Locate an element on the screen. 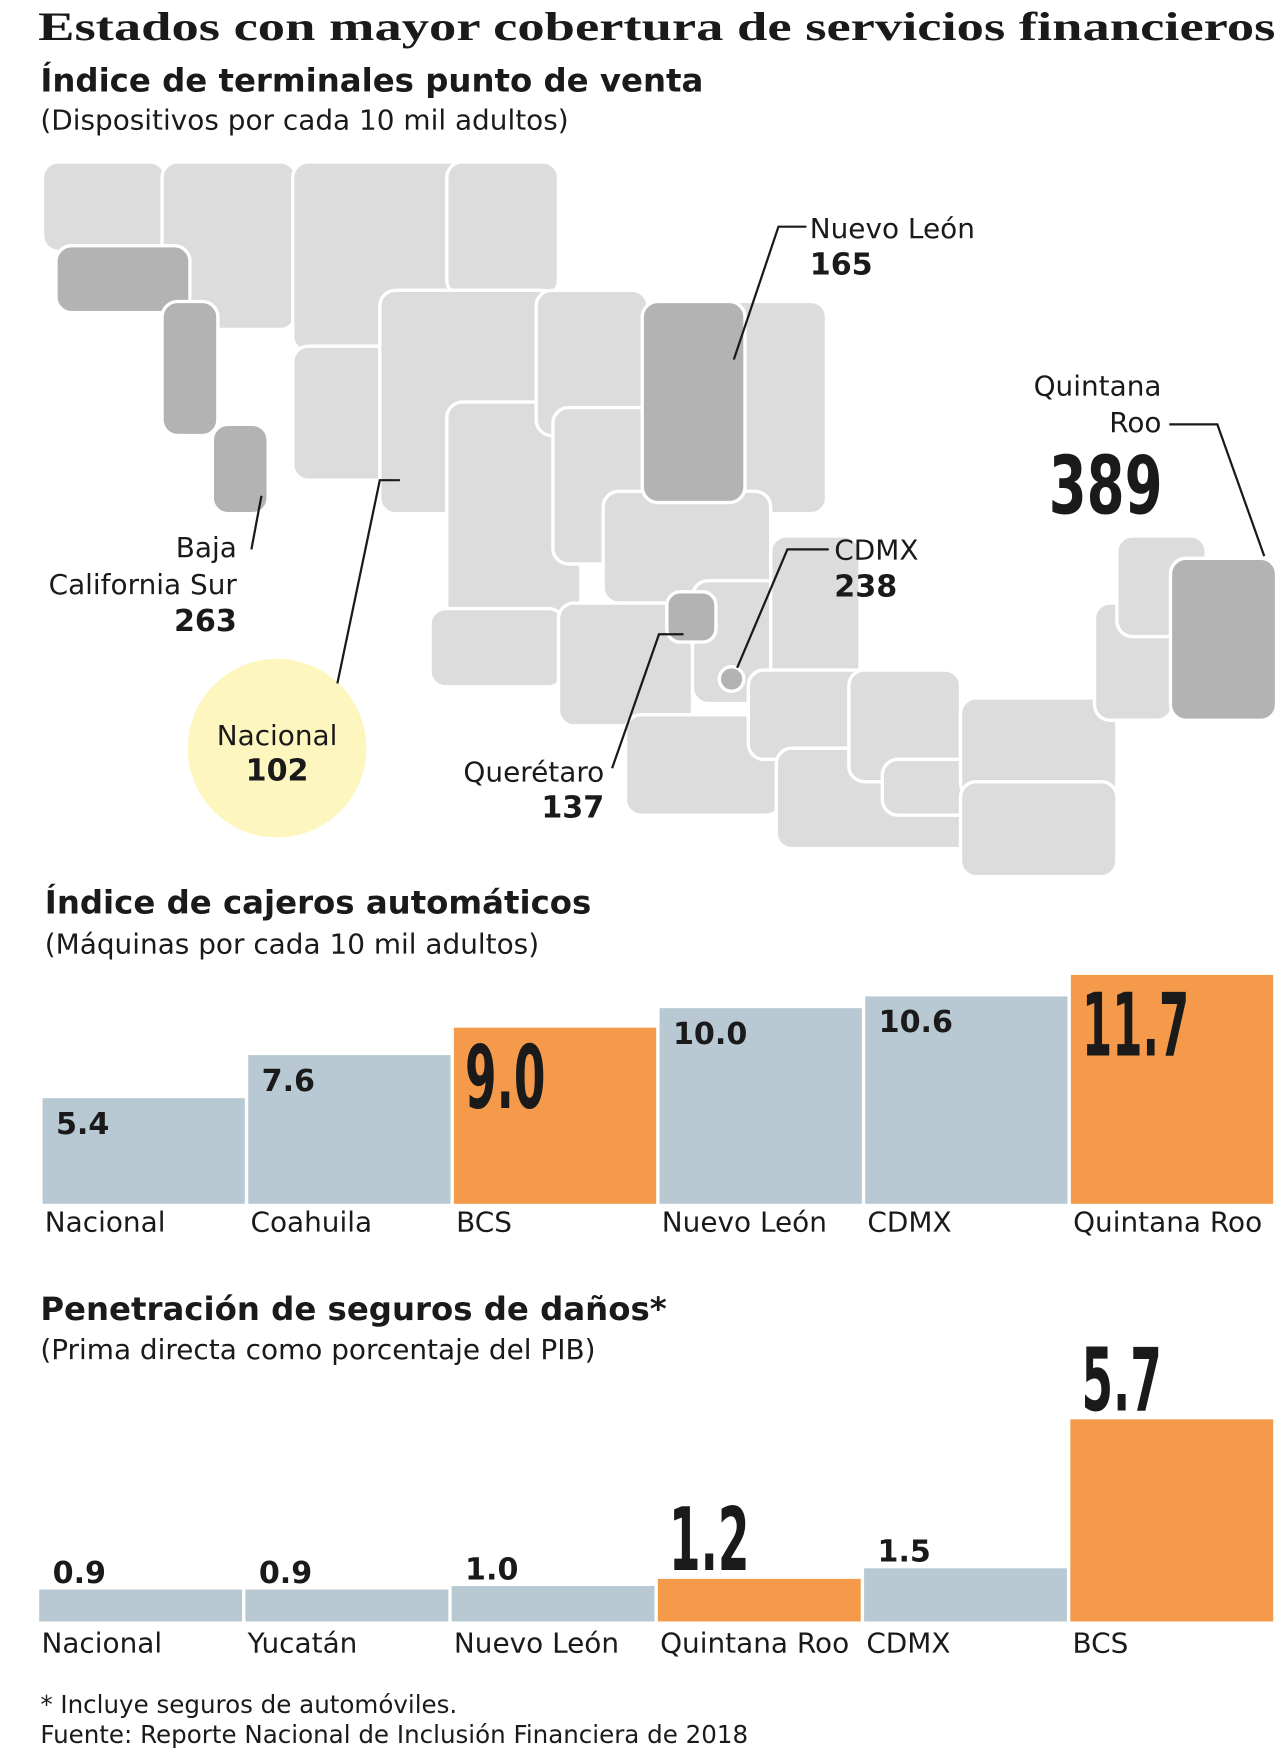 This screenshot has height=1751, width=1280. region-label: Baja is located at coordinates (206, 547).